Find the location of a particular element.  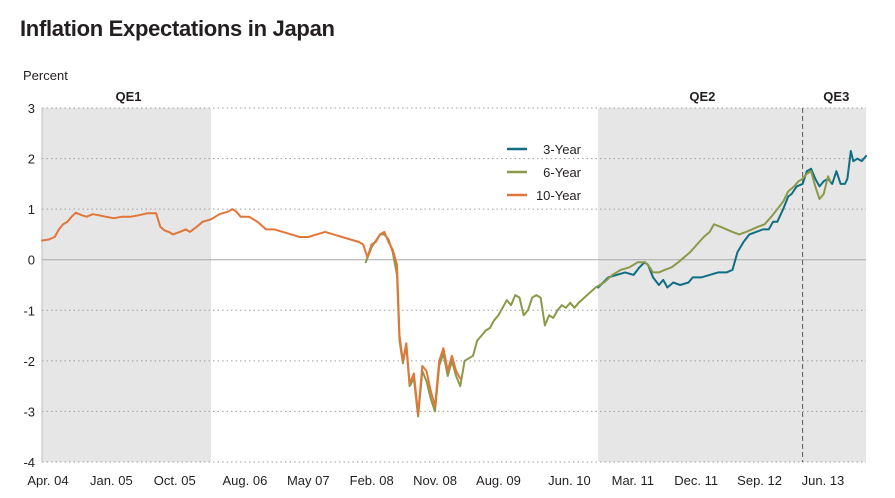

legend-label-3-year: 3-Year is located at coordinates (562, 149).